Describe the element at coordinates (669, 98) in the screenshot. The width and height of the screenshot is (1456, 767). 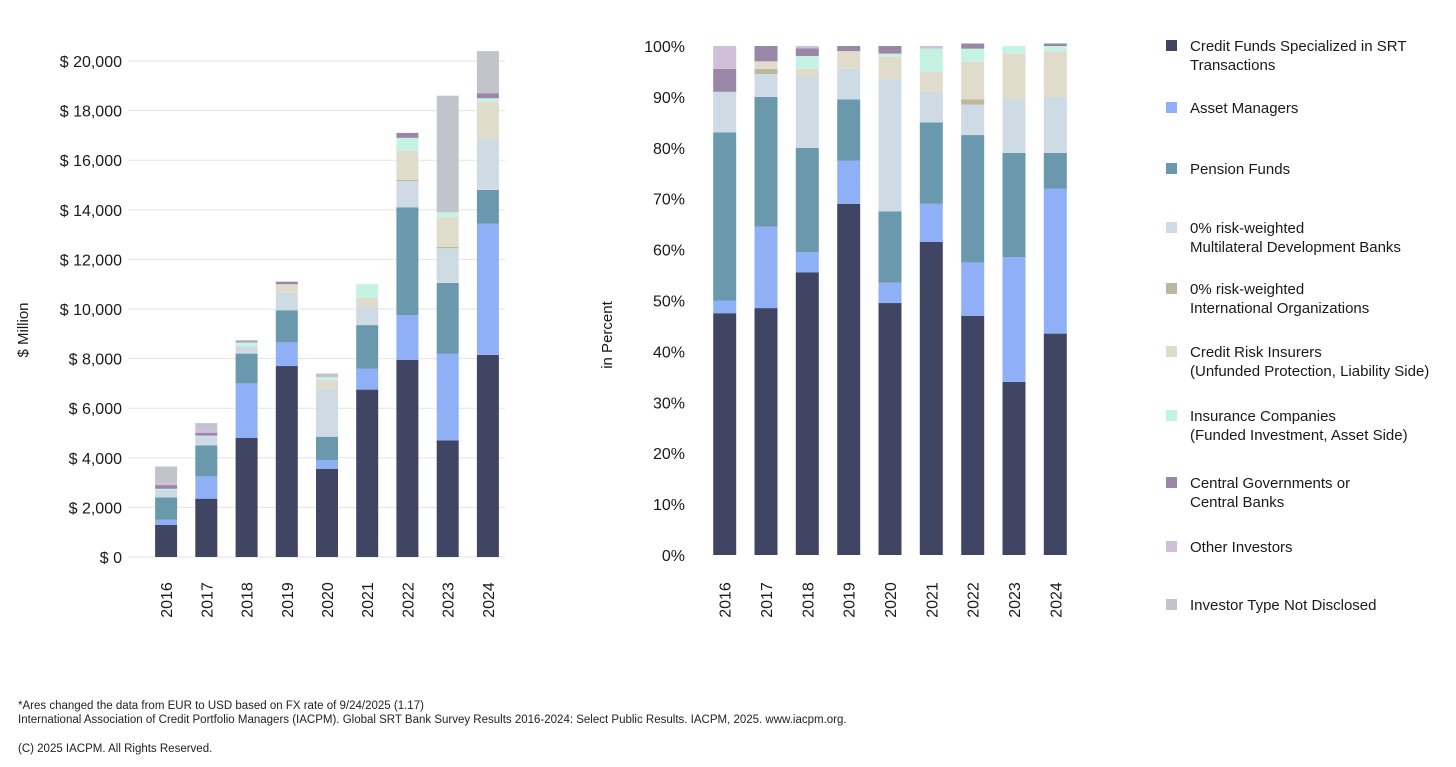
I see `percent-ytick-label: 90%` at that location.